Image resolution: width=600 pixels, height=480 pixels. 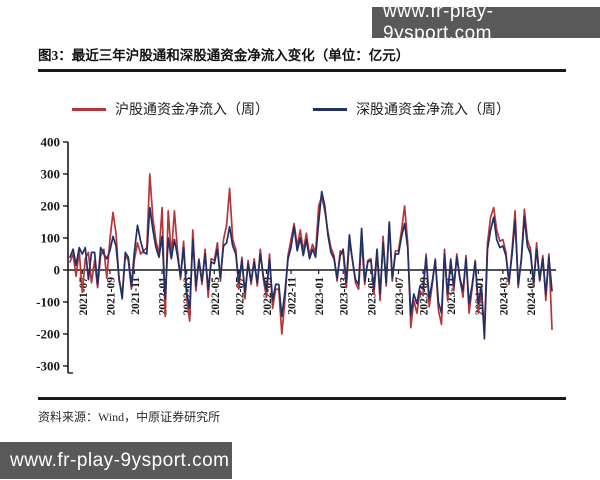 What do you see at coordinates (302, 70) in the screenshot?
I see `title-separator-line` at bounding box center [302, 70].